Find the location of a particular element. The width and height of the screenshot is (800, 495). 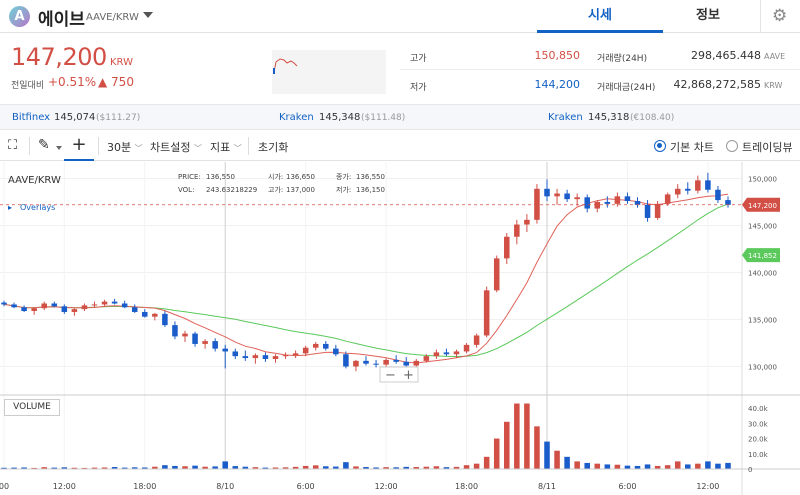

legend-price-label: PRICE: is located at coordinates (189, 177).